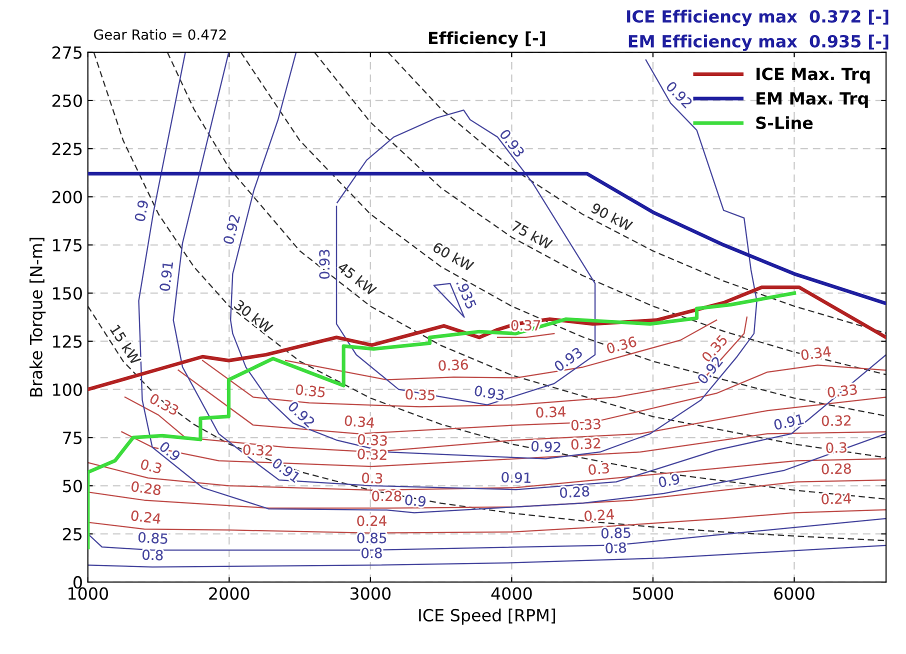  What do you see at coordinates (310, 391) in the screenshot?
I see `annotation: 0.35` at bounding box center [310, 391].